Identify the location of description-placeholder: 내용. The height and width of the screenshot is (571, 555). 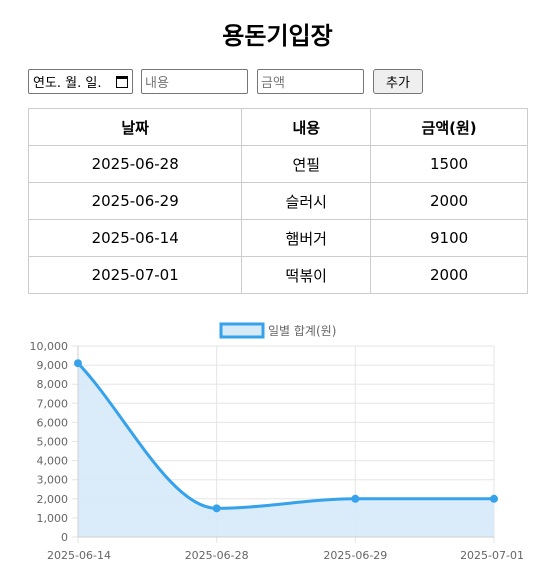
(157, 83).